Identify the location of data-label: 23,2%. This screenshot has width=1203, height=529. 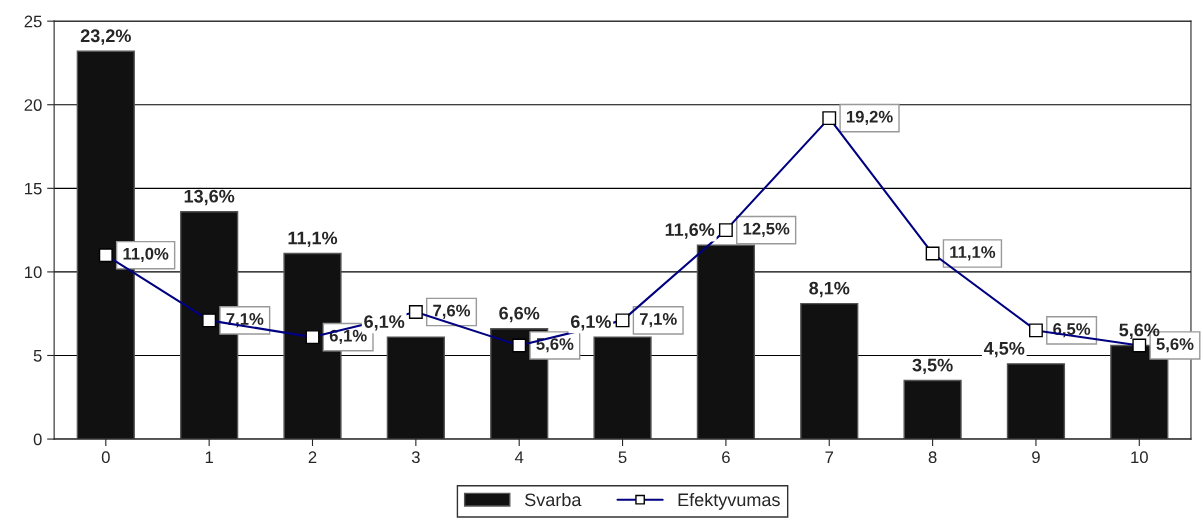
(105, 37).